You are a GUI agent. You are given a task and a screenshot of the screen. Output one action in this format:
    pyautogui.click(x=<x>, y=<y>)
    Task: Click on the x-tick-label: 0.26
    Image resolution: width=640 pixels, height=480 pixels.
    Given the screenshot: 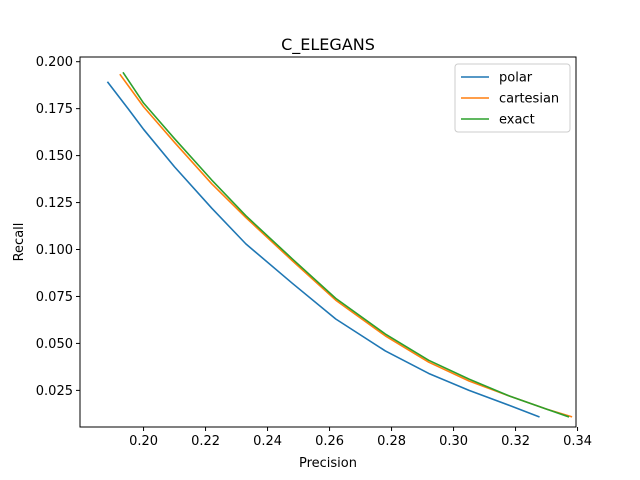 What is the action you would take?
    pyautogui.click(x=329, y=441)
    